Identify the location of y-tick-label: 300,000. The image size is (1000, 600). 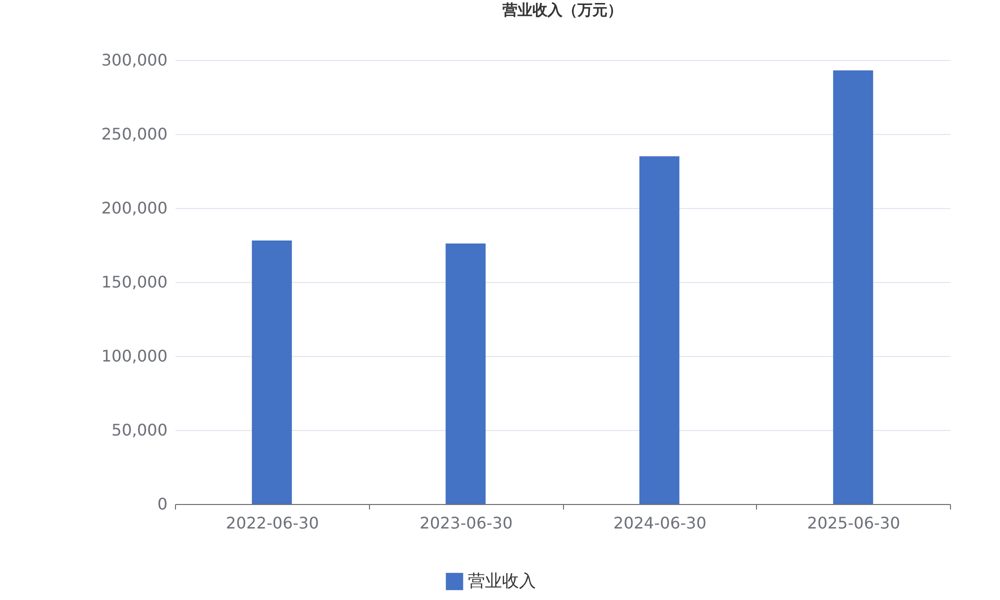
(134, 60).